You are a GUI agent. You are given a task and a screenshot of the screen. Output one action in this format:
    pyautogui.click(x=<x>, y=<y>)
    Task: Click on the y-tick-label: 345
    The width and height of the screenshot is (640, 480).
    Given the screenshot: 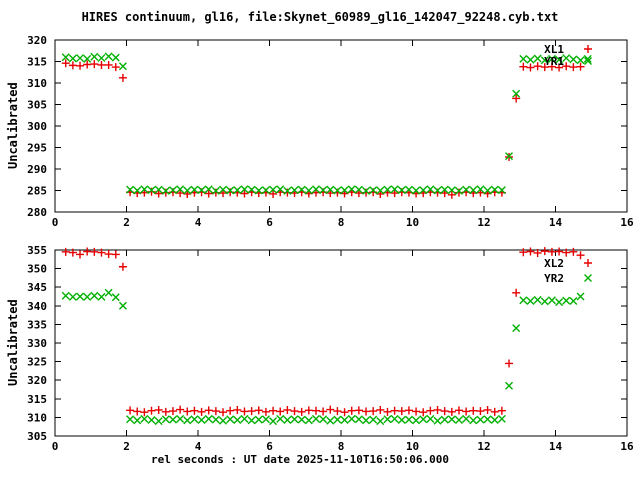 What is the action you would take?
    pyautogui.click(x=37, y=287)
    